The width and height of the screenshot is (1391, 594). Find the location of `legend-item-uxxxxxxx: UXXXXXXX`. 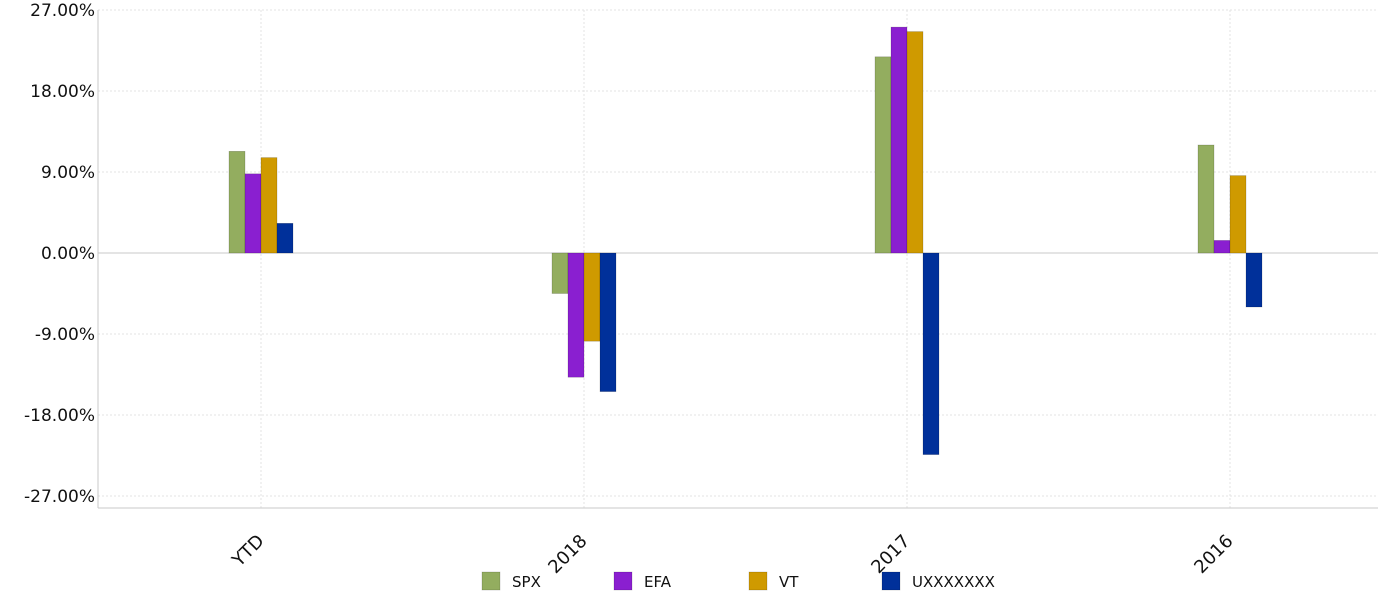

legend-item-uxxxxxxx: UXXXXXXX is located at coordinates (938, 581).